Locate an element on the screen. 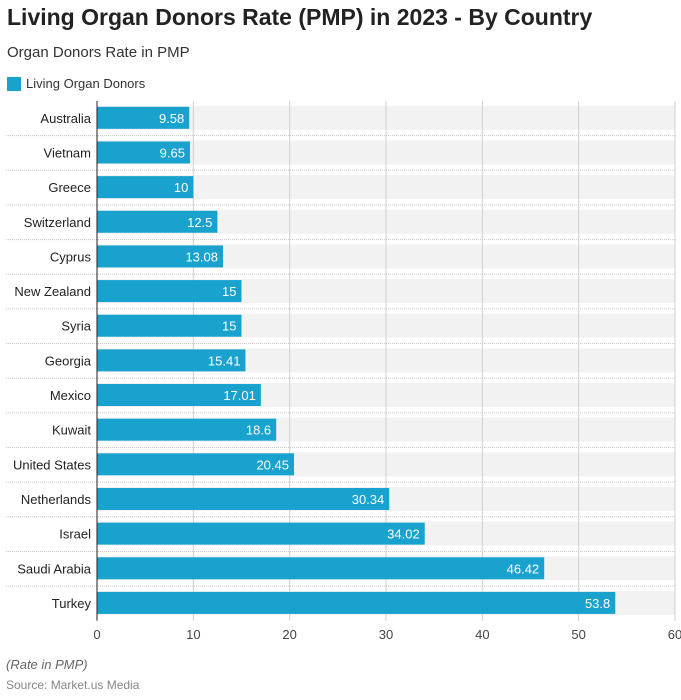 This screenshot has height=700, width=681. data-label: 20.45 is located at coordinates (272, 464).